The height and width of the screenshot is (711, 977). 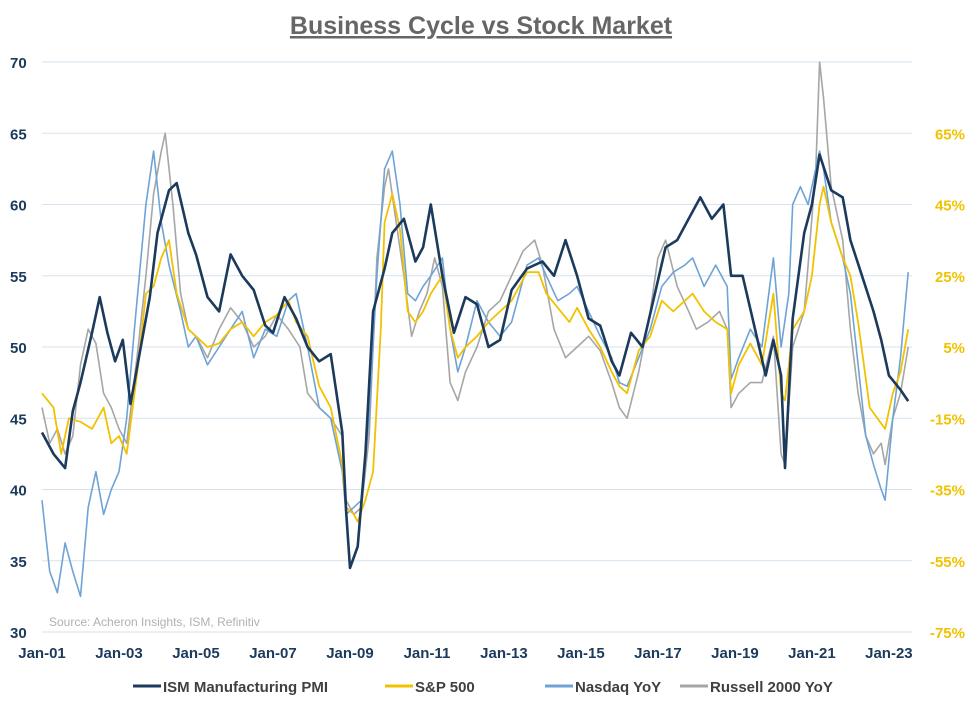 What do you see at coordinates (954, 348) in the screenshot?
I see `y-right-tick-label: 5%` at bounding box center [954, 348].